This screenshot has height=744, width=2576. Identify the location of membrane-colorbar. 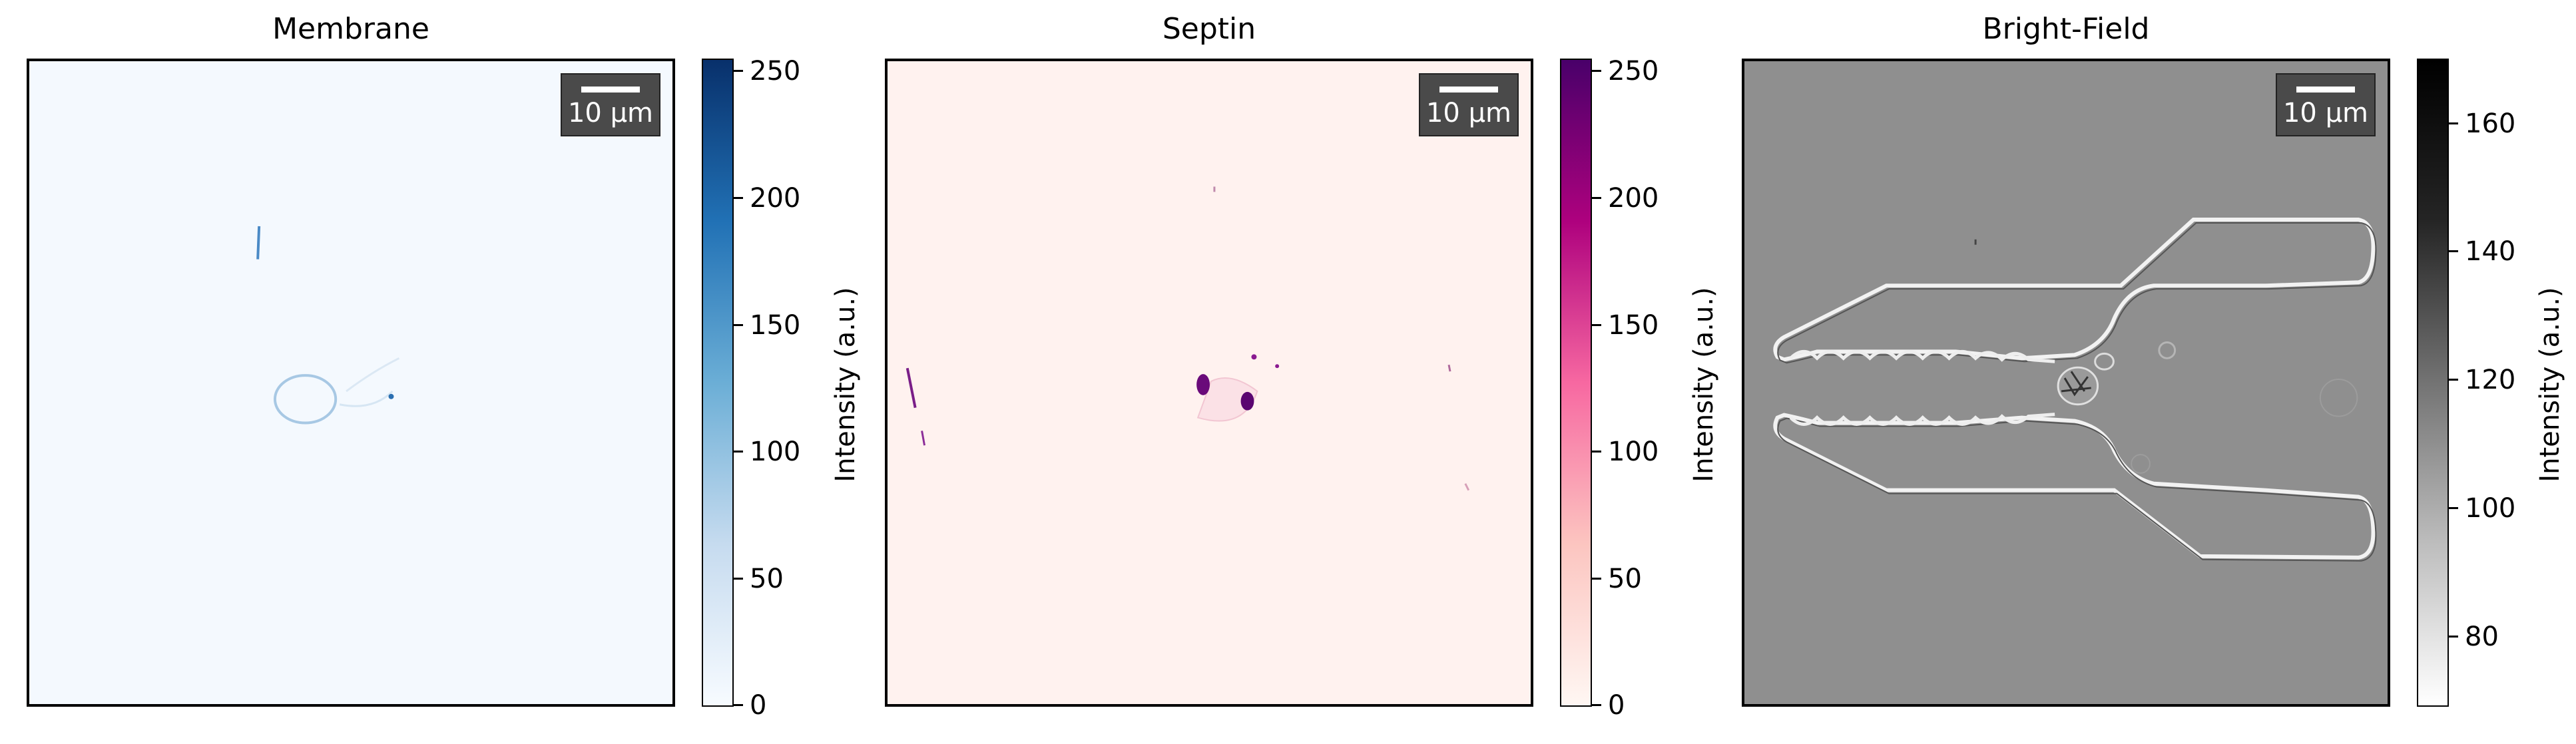
(718, 383).